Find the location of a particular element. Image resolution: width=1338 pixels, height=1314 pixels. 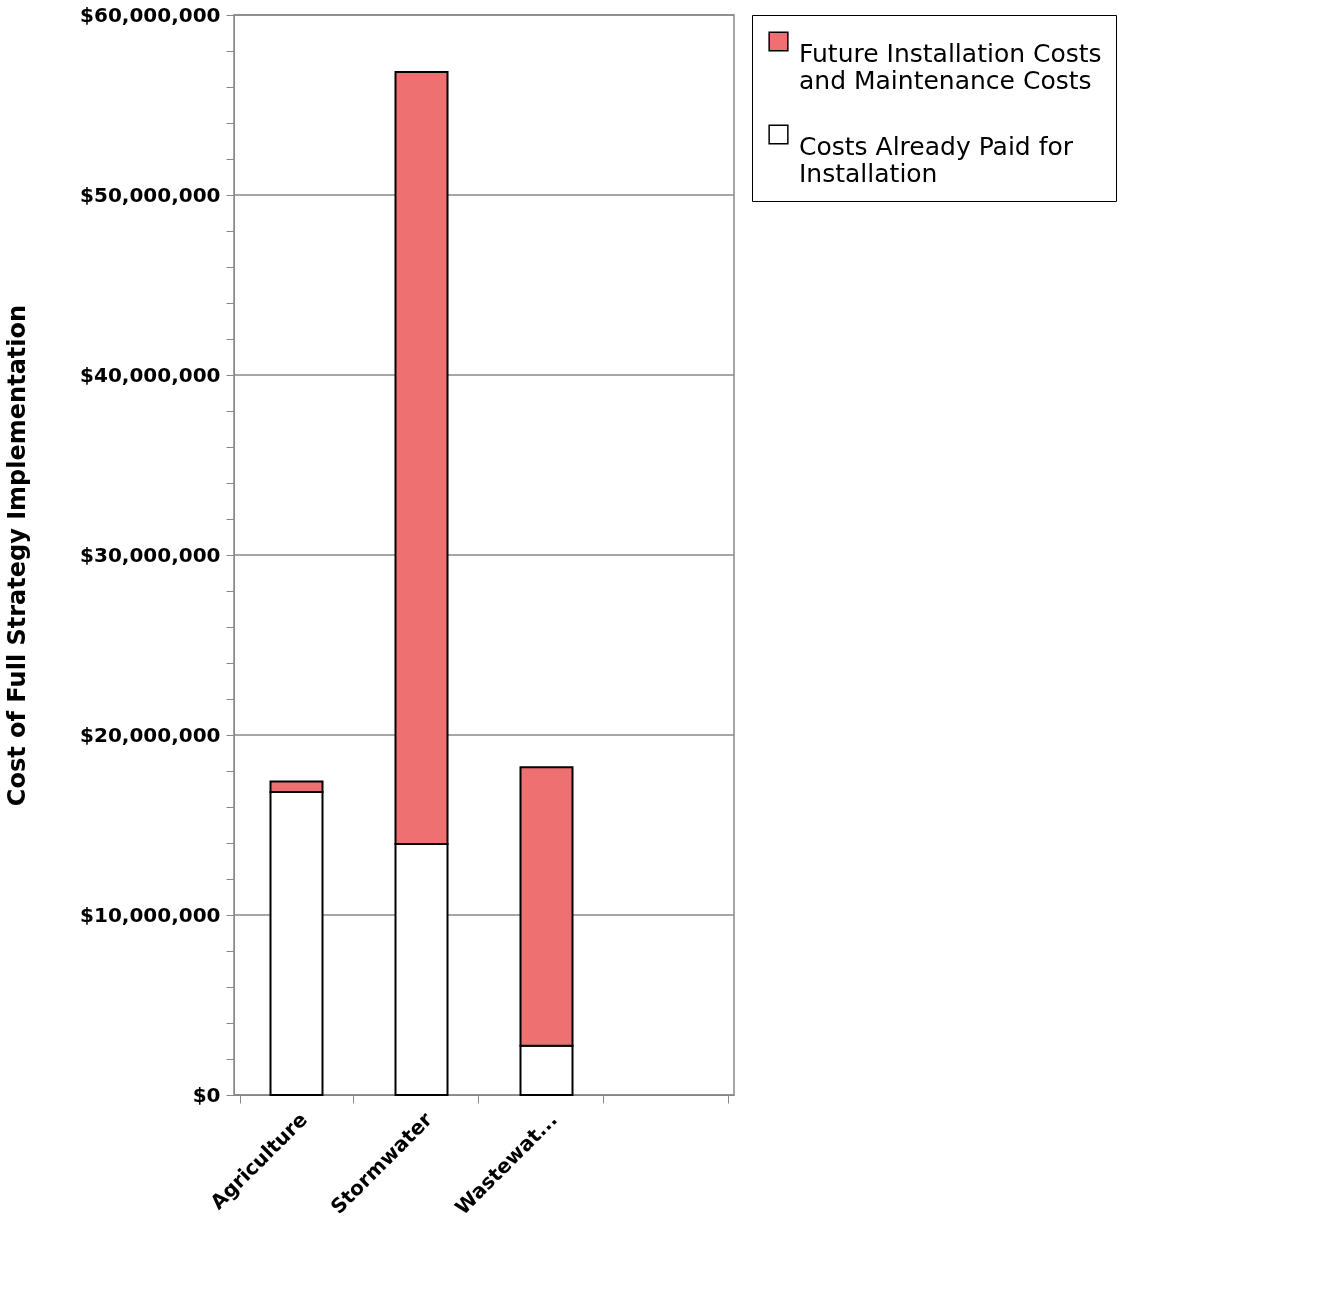

y-tick-label: $40,000,000 is located at coordinates (150, 374).